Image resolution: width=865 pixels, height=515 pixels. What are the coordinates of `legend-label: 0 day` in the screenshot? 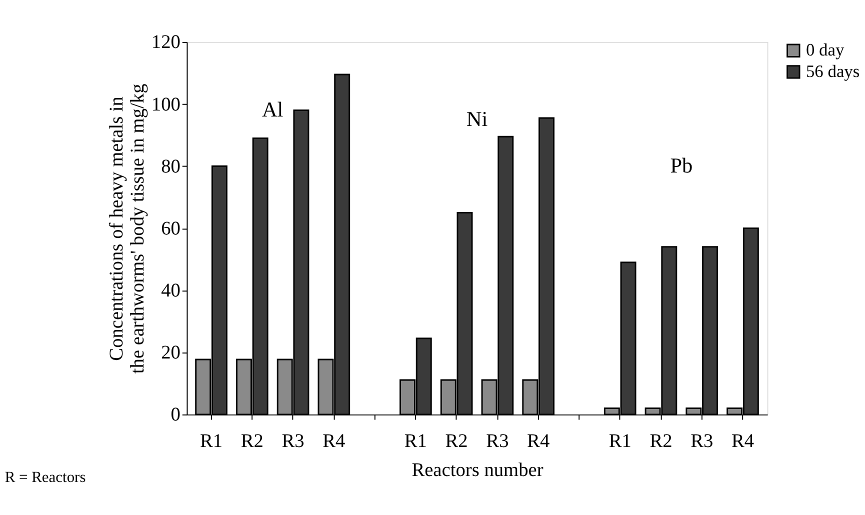 It's located at (825, 49).